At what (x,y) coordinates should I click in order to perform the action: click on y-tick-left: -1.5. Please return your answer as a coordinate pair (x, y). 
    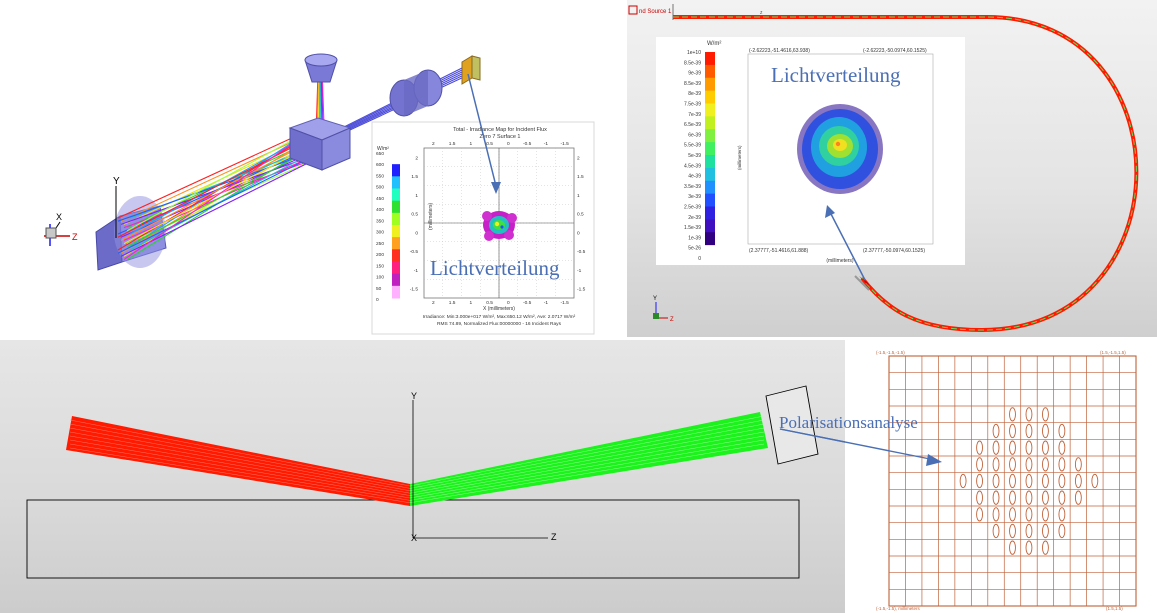
    Looking at the image, I should click on (414, 290).